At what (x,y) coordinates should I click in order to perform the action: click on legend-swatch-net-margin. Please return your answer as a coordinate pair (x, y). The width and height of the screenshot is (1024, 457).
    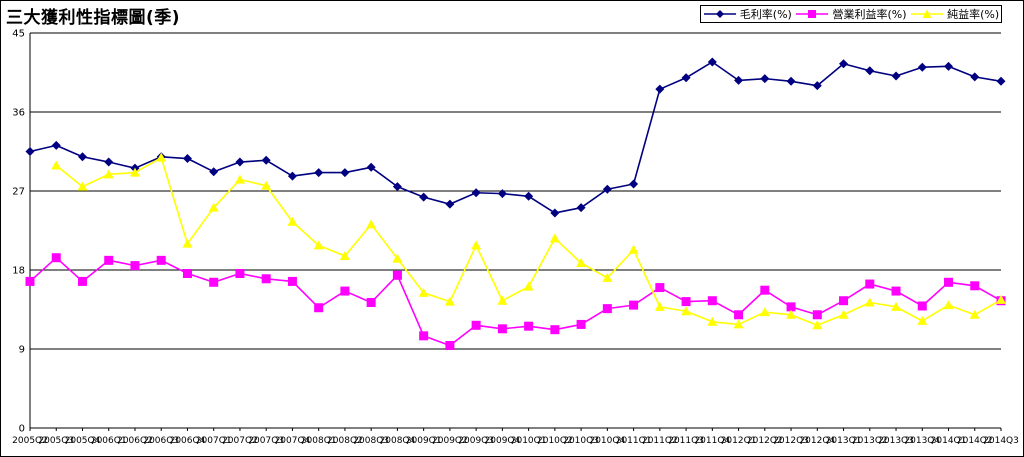
    Looking at the image, I should click on (927, 13).